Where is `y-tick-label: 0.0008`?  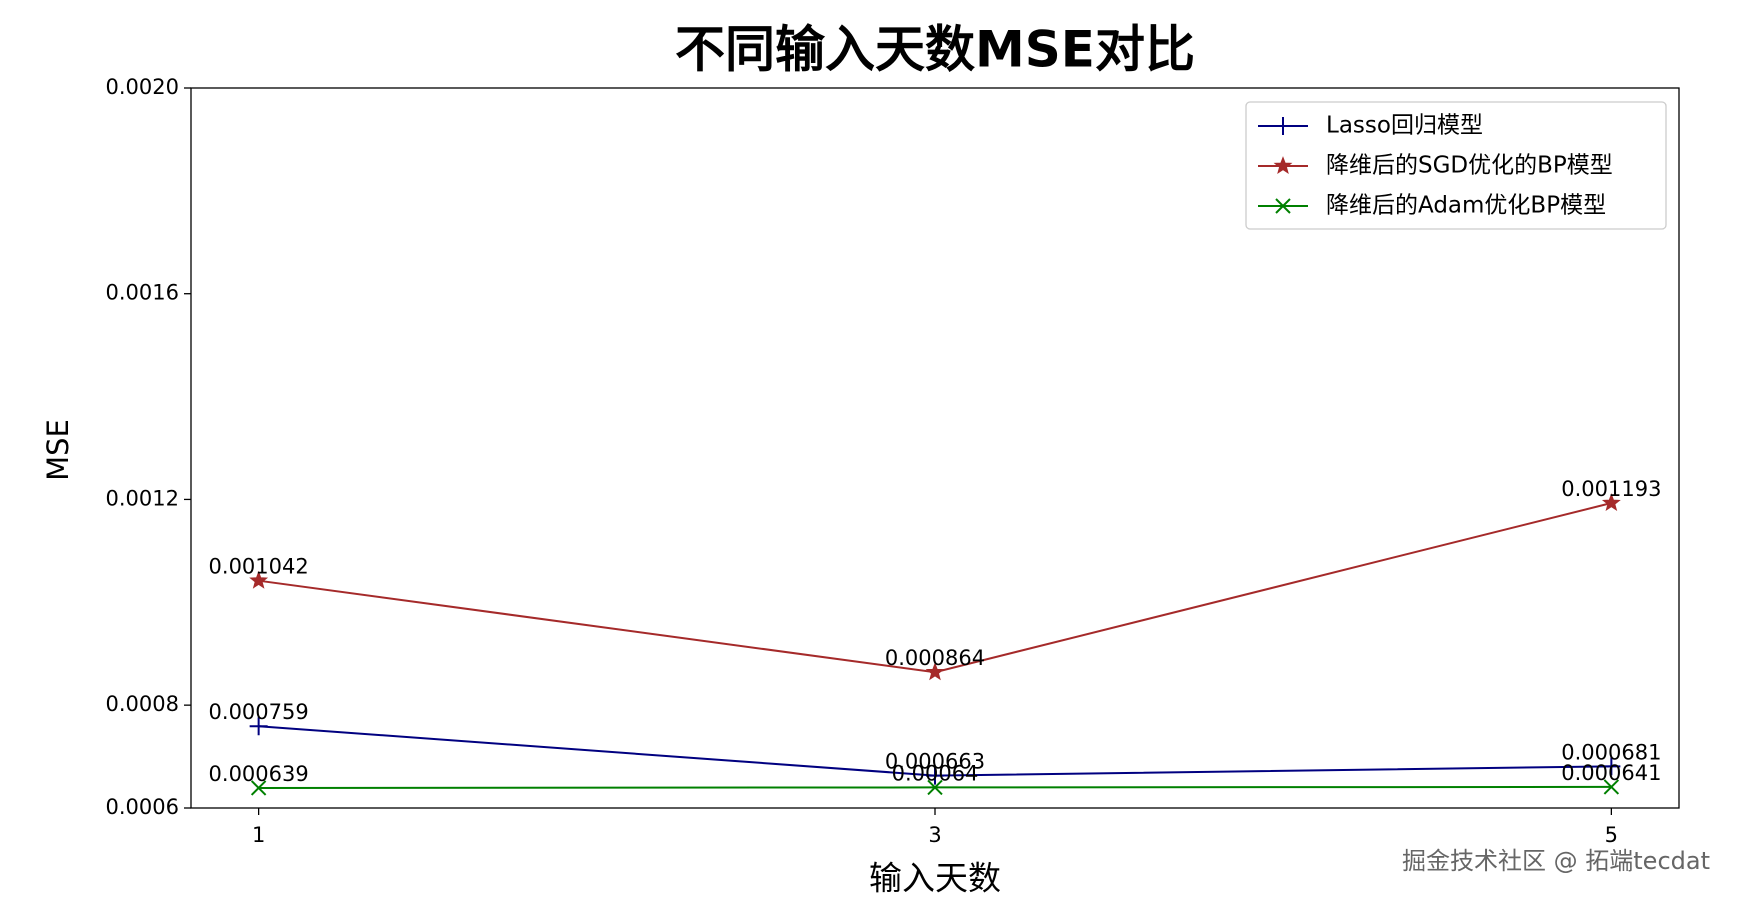 y-tick-label: 0.0008 is located at coordinates (142, 704).